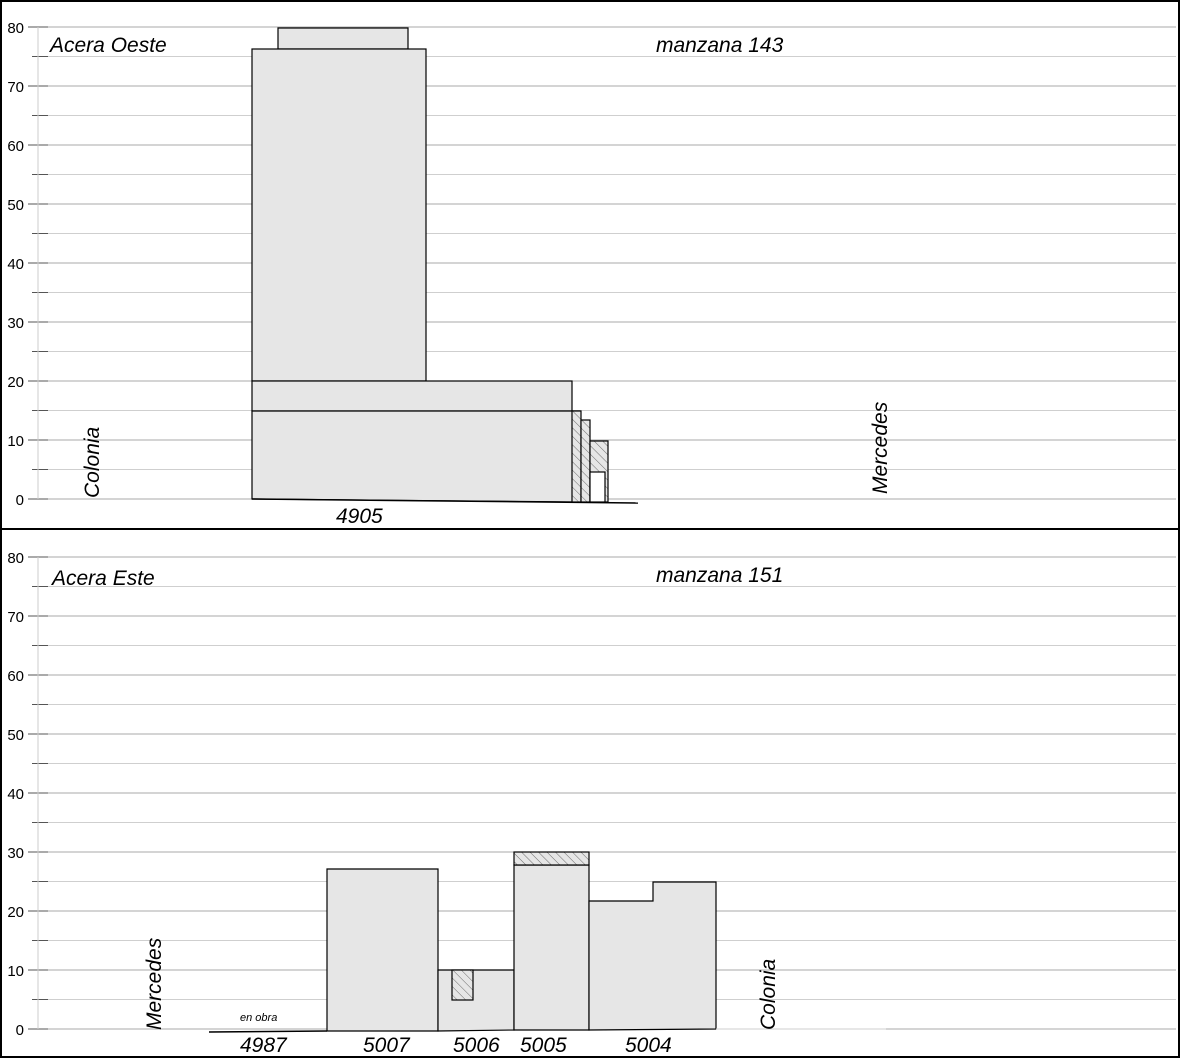 The height and width of the screenshot is (1058, 1180). I want to click on y-axis-oeste: 0 10 20 30 40 50 60 70 80, so click(27, 264).